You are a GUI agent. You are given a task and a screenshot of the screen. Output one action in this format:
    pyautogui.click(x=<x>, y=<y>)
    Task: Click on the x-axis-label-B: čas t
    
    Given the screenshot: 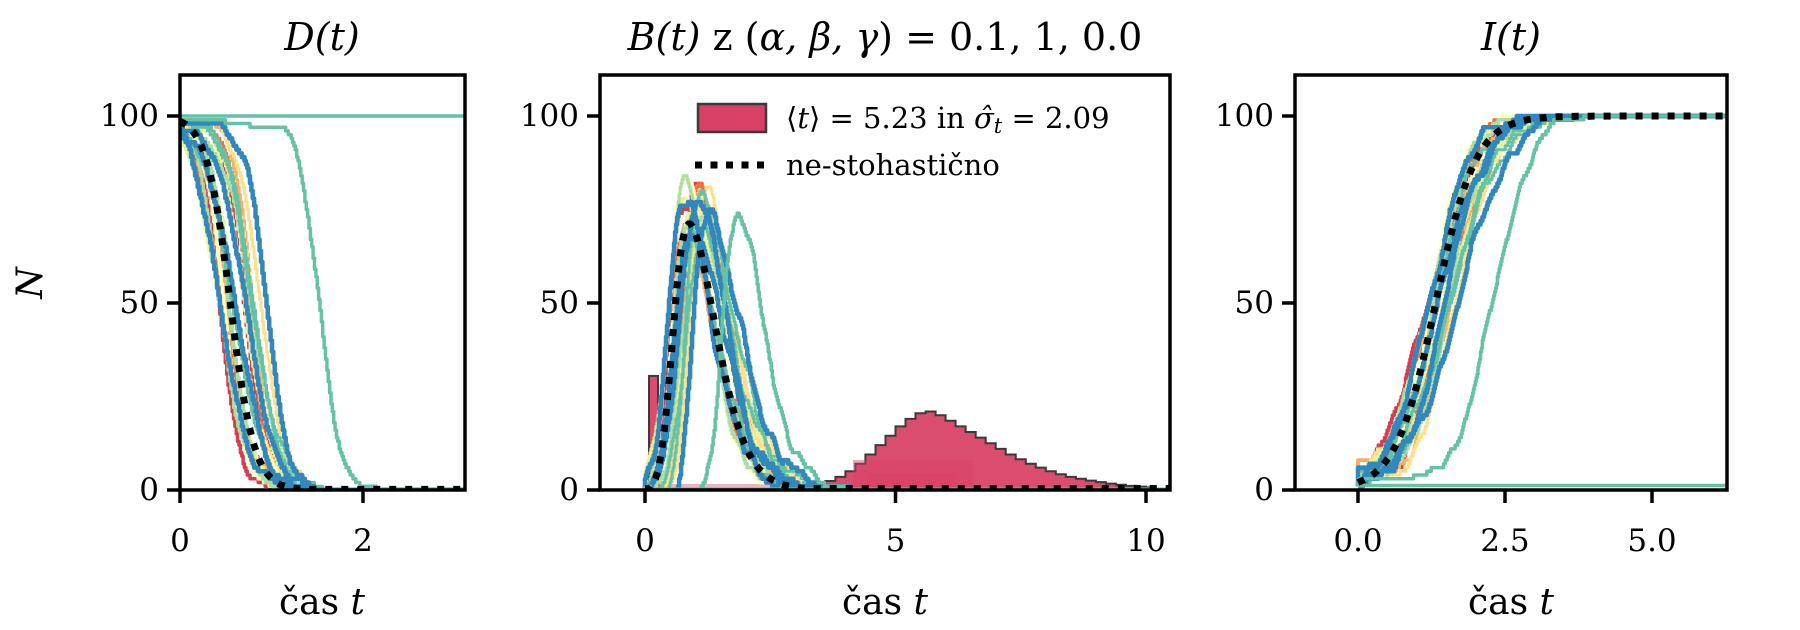 What is the action you would take?
    pyautogui.click(x=885, y=602)
    